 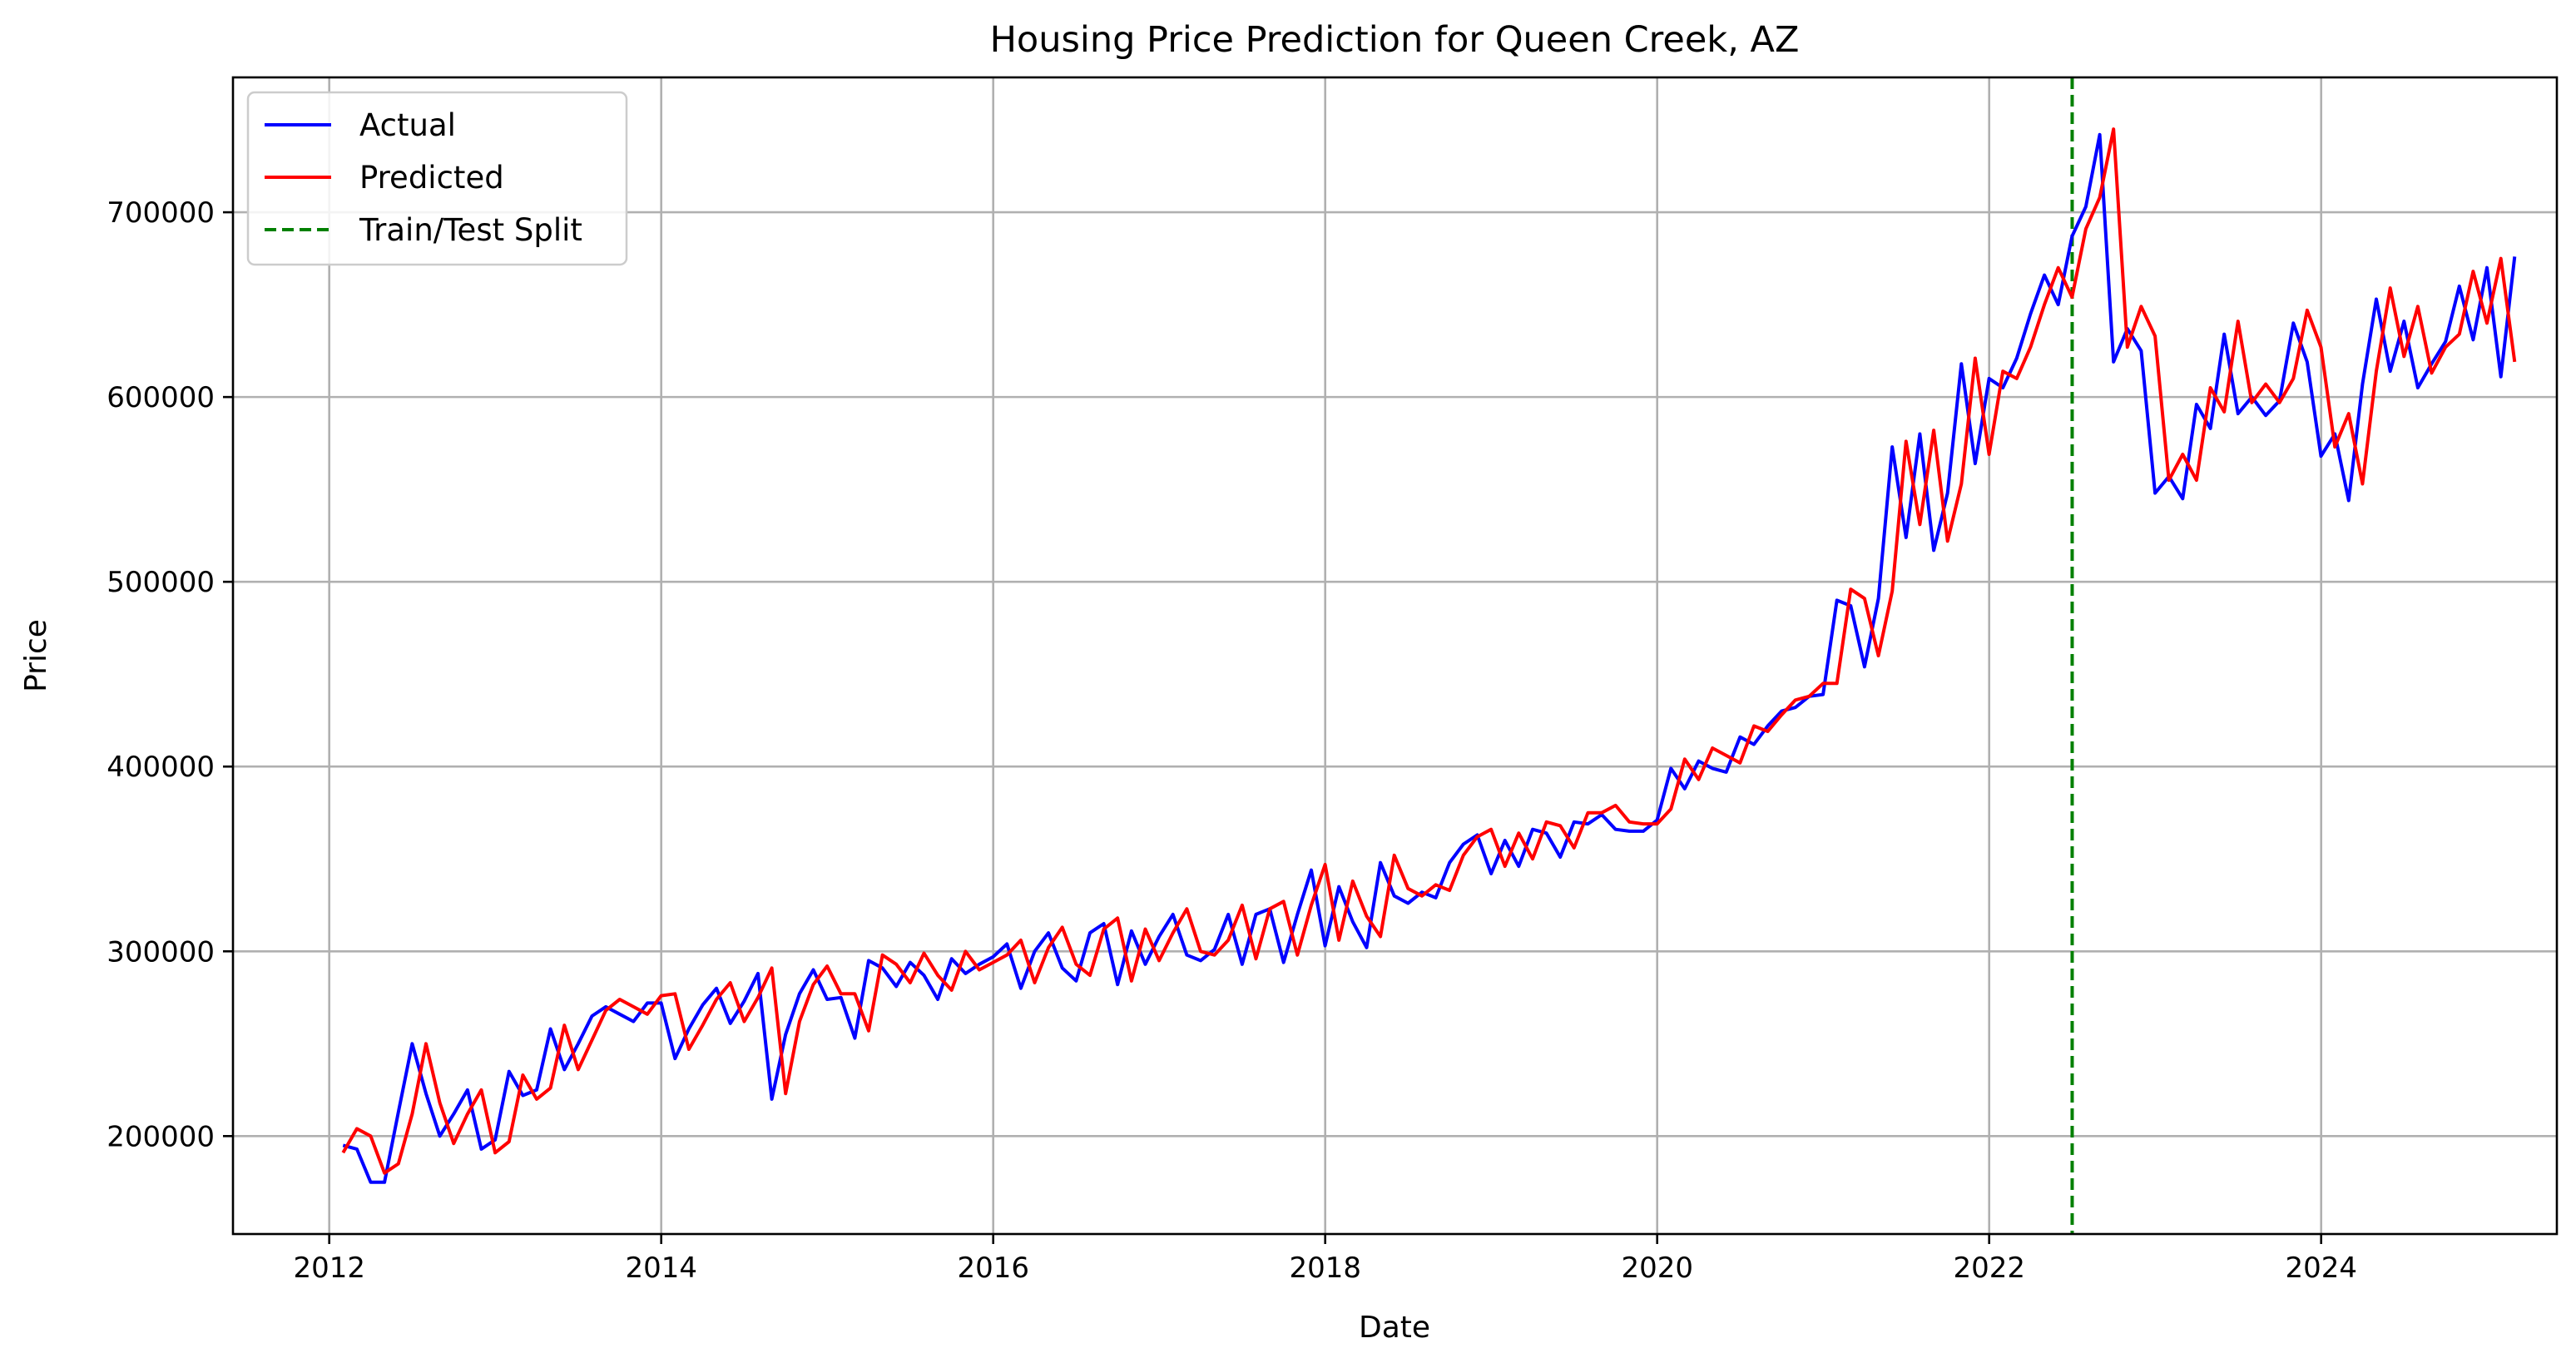 I want to click on y-tick-label: 600000, so click(x=161, y=397).